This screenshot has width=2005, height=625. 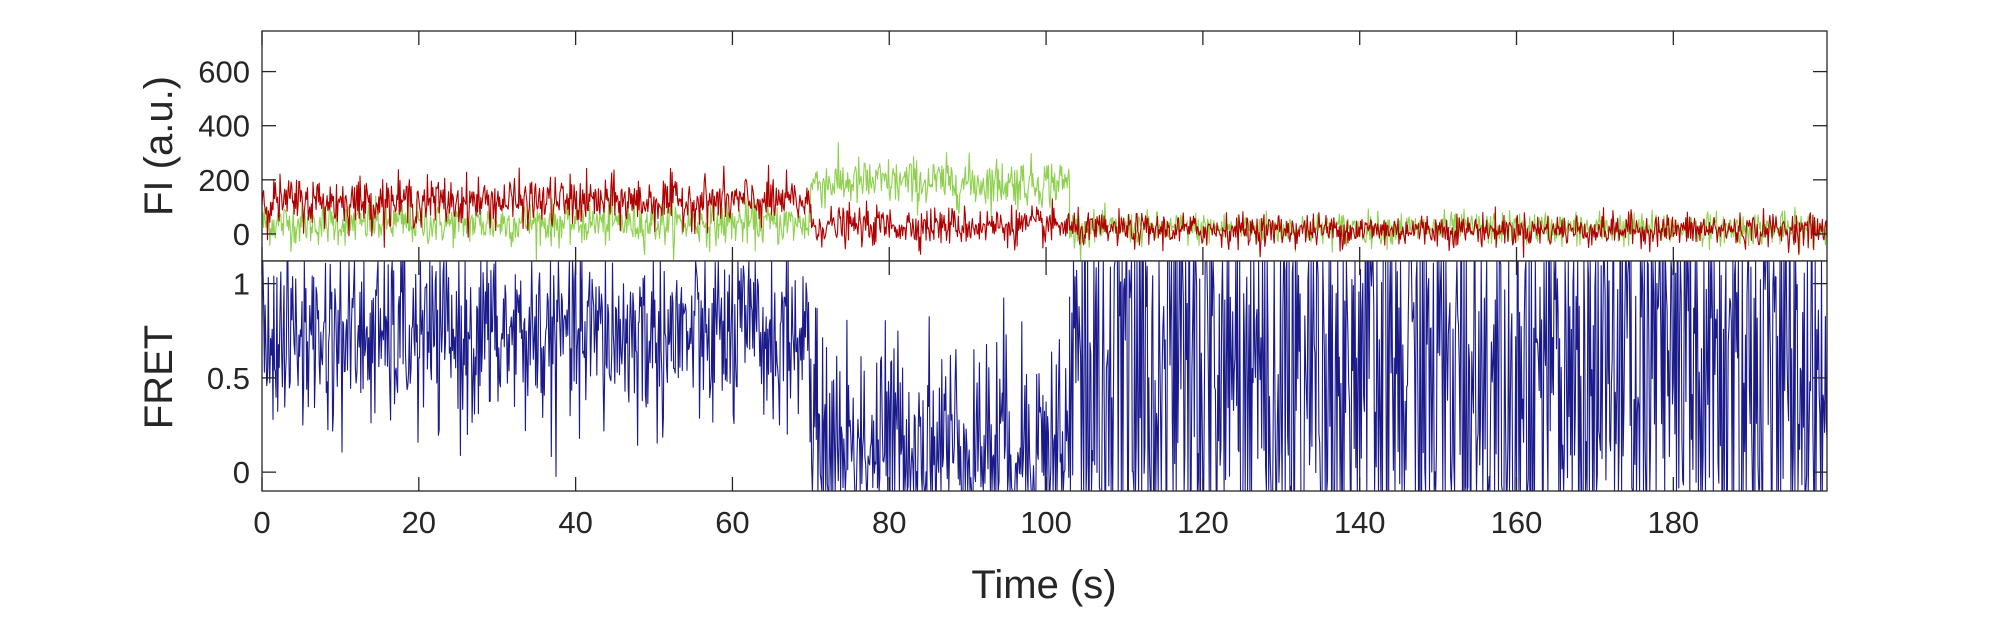 What do you see at coordinates (228, 378) in the screenshot?
I see `y-tick-label: 0.5` at bounding box center [228, 378].